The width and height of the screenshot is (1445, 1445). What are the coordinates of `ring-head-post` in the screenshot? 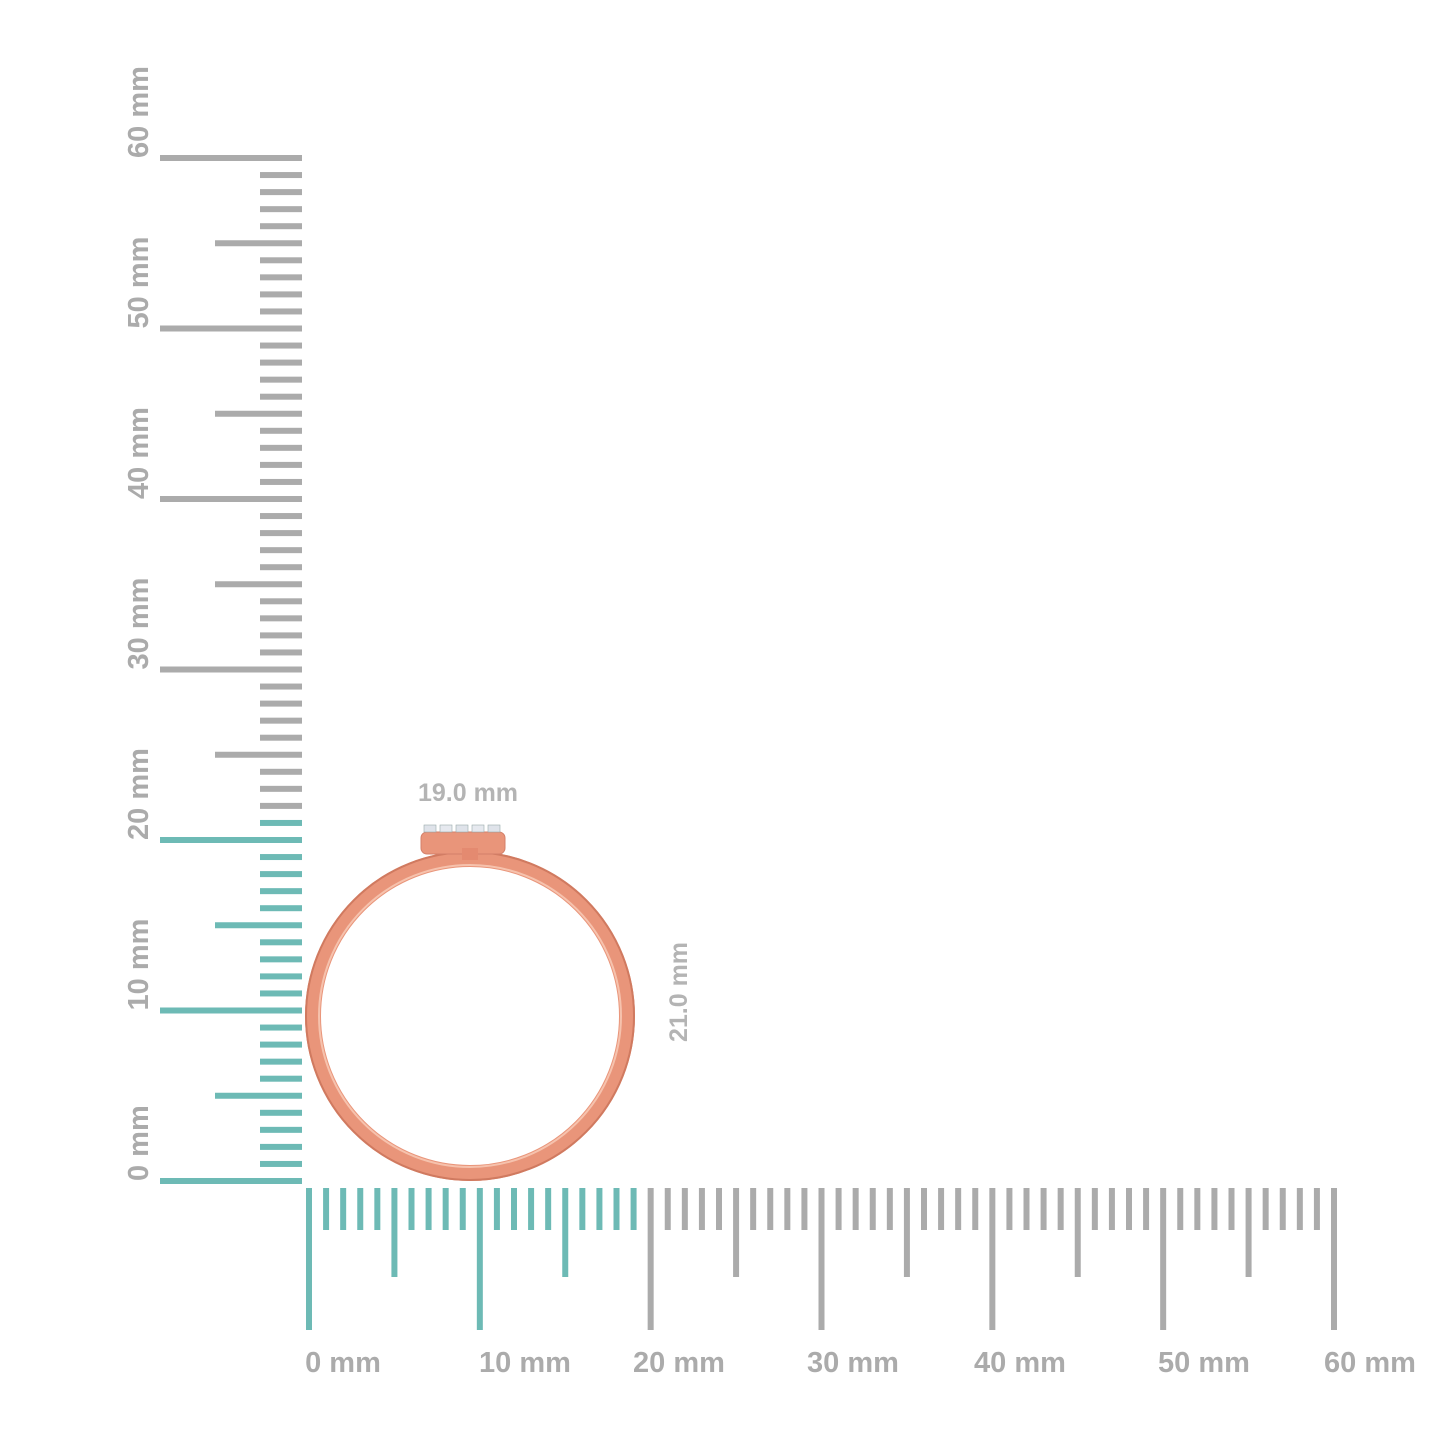 It's located at (470, 854).